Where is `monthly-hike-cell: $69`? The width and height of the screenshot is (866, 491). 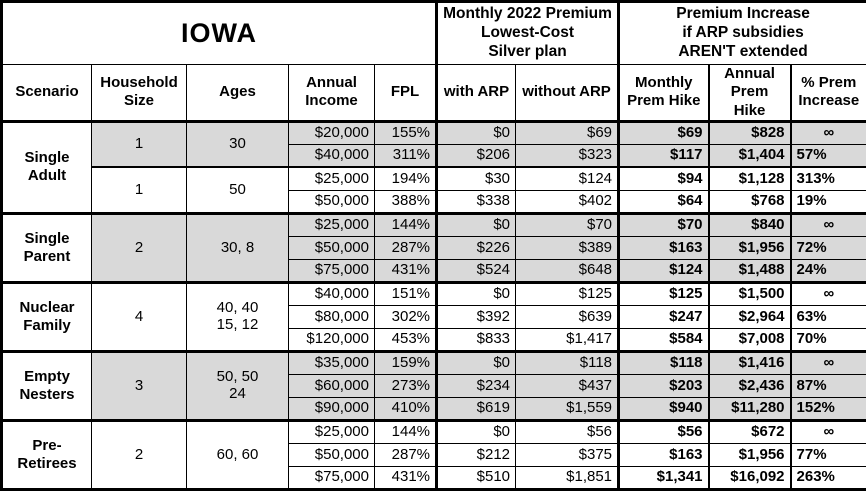
monthly-hike-cell: $69 is located at coordinates (664, 132).